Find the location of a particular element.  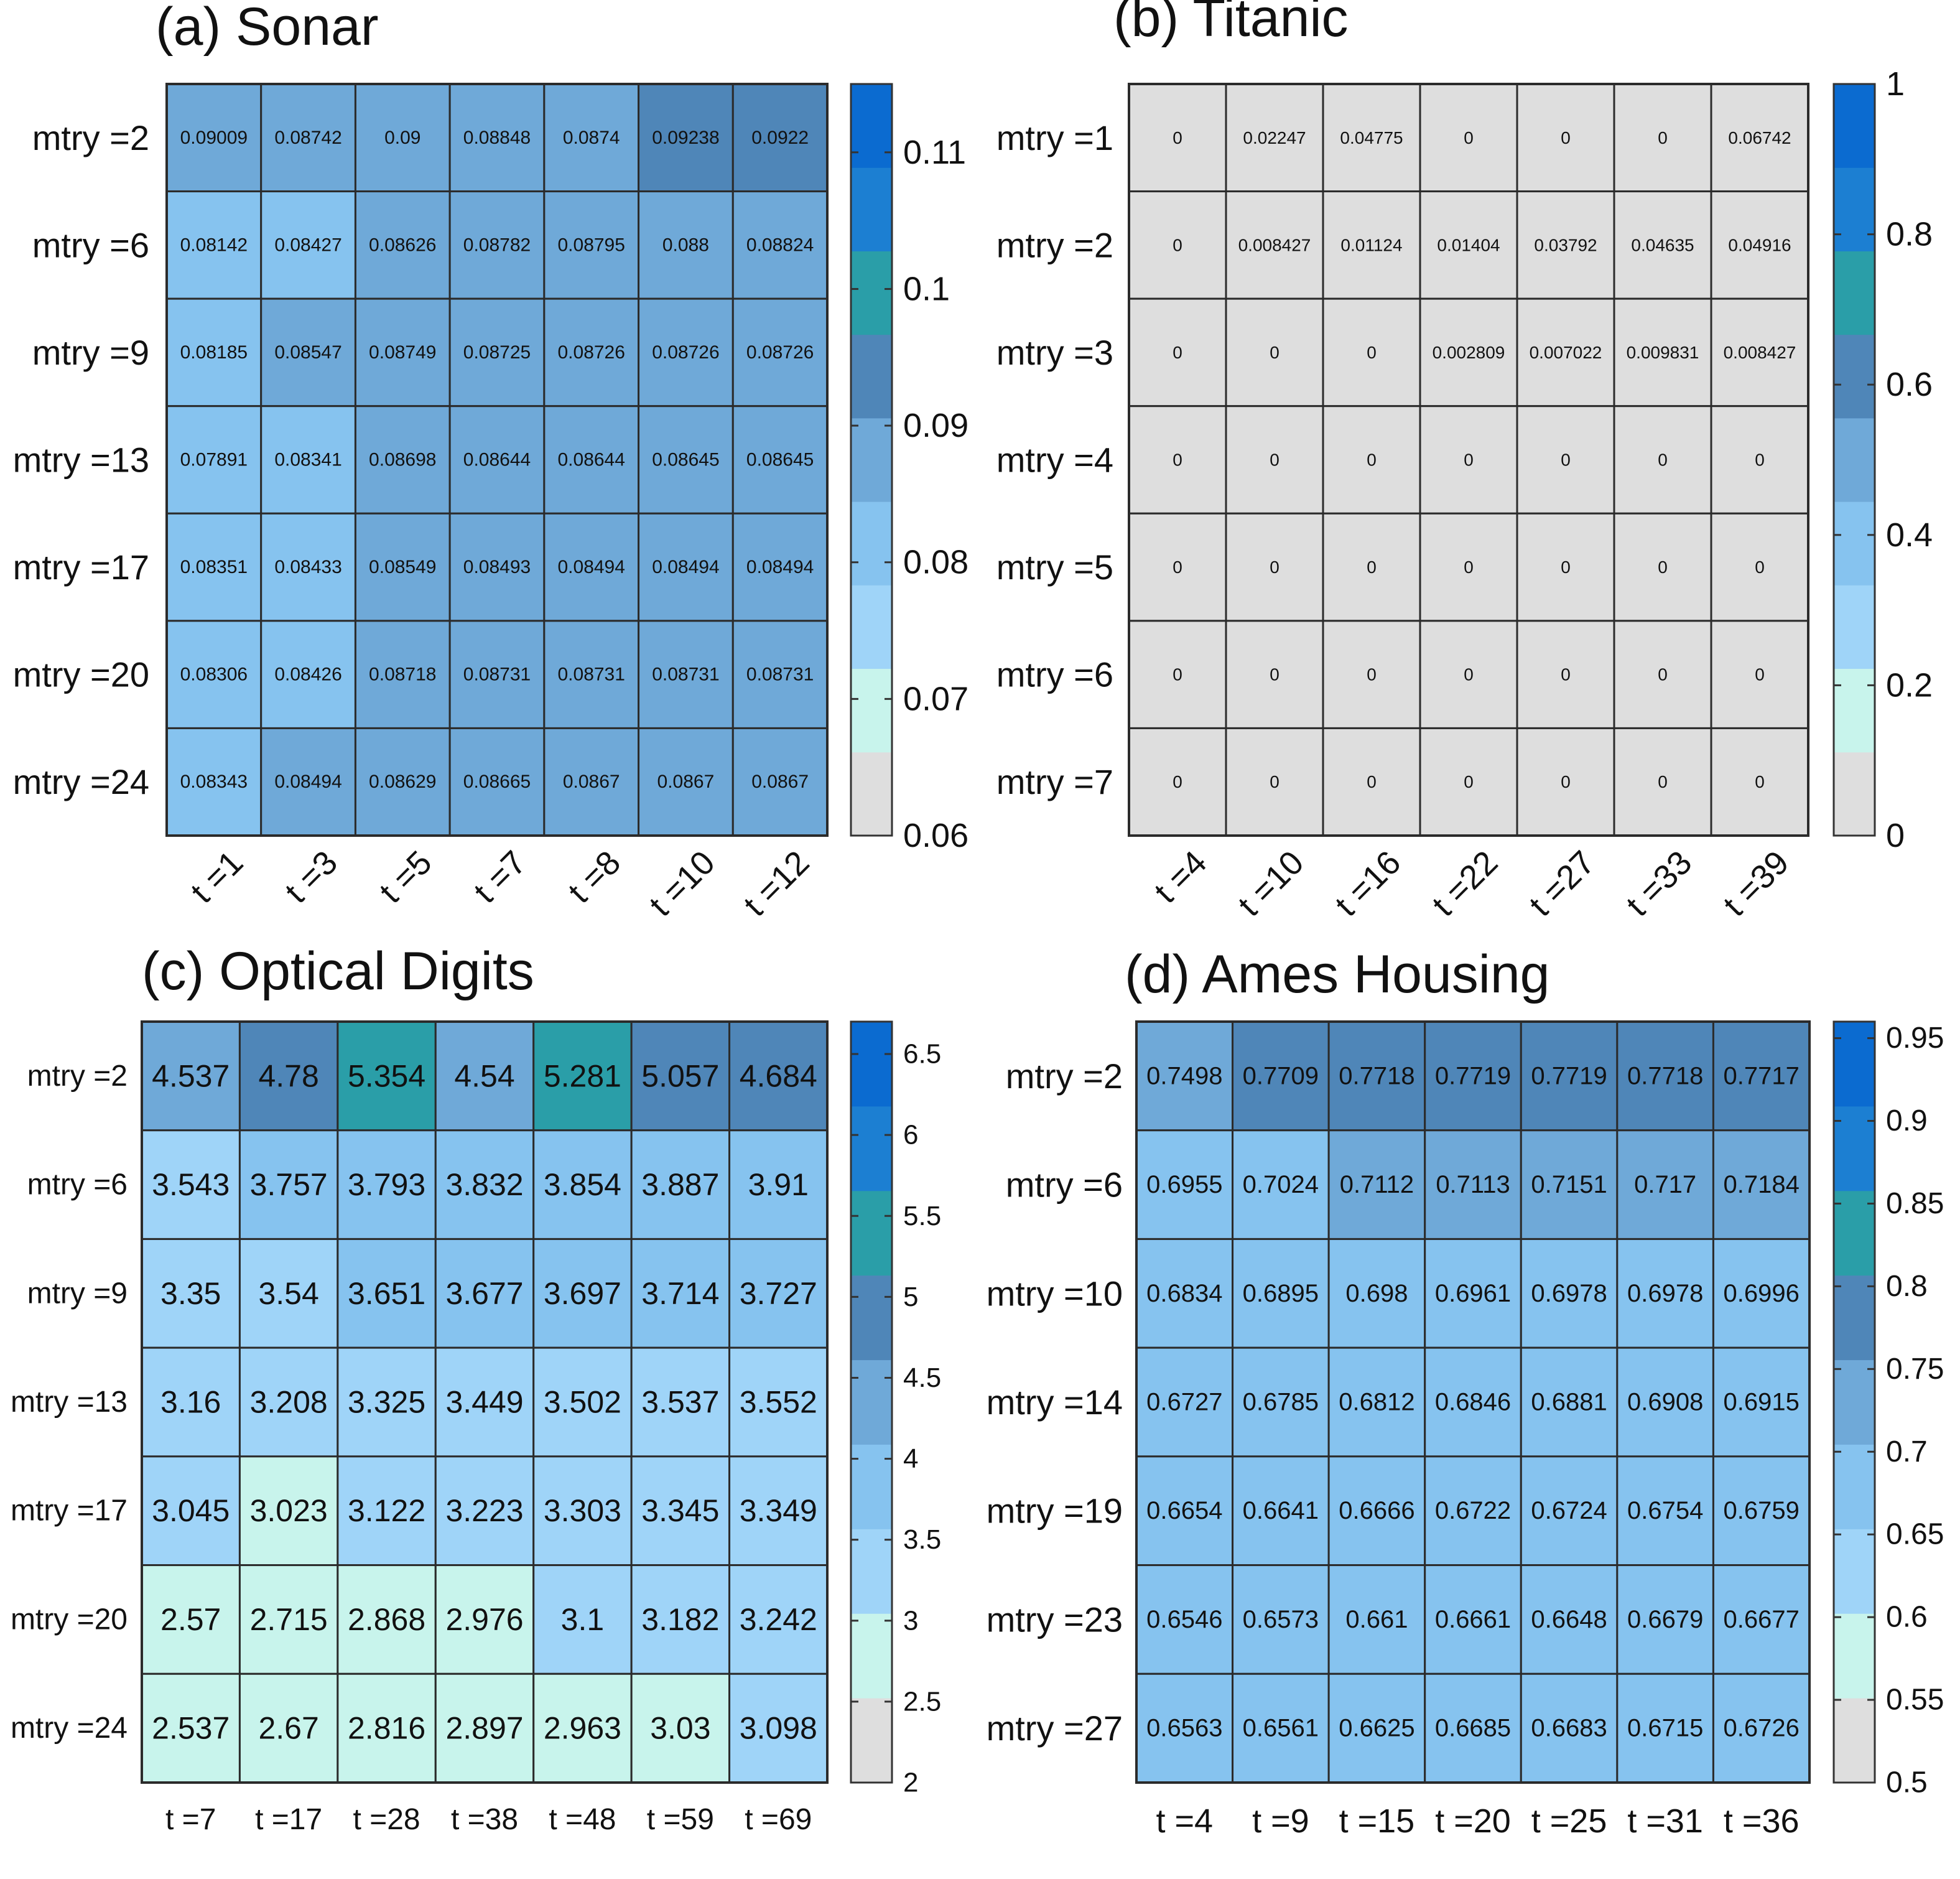

cell-value-label: 4.78 is located at coordinates (288, 1075).